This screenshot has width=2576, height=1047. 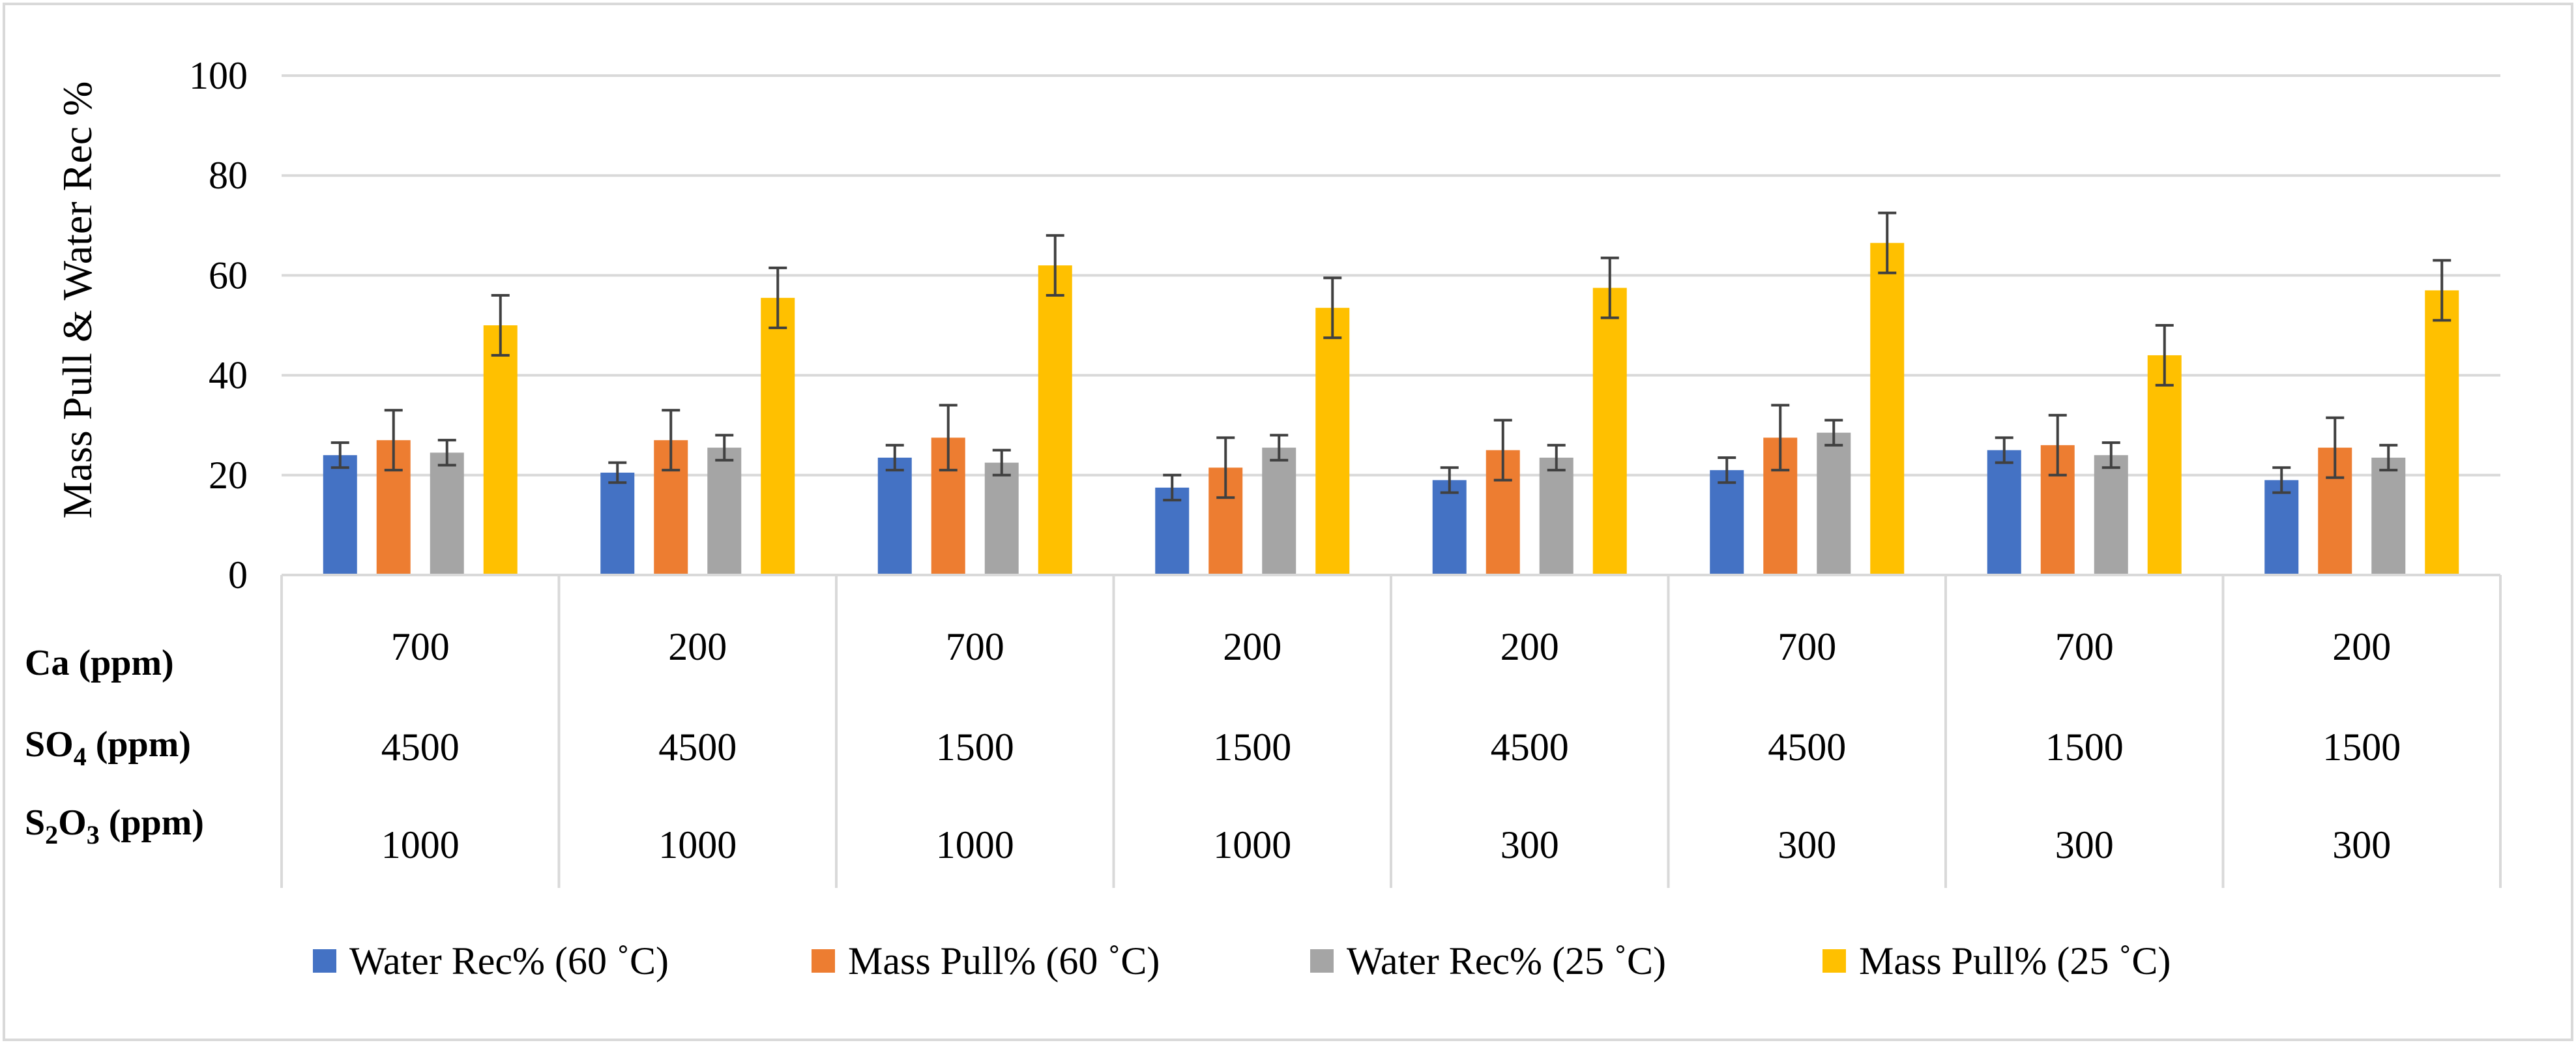 I want to click on row-label-s2o3-sub2: 3, so click(x=93, y=834).